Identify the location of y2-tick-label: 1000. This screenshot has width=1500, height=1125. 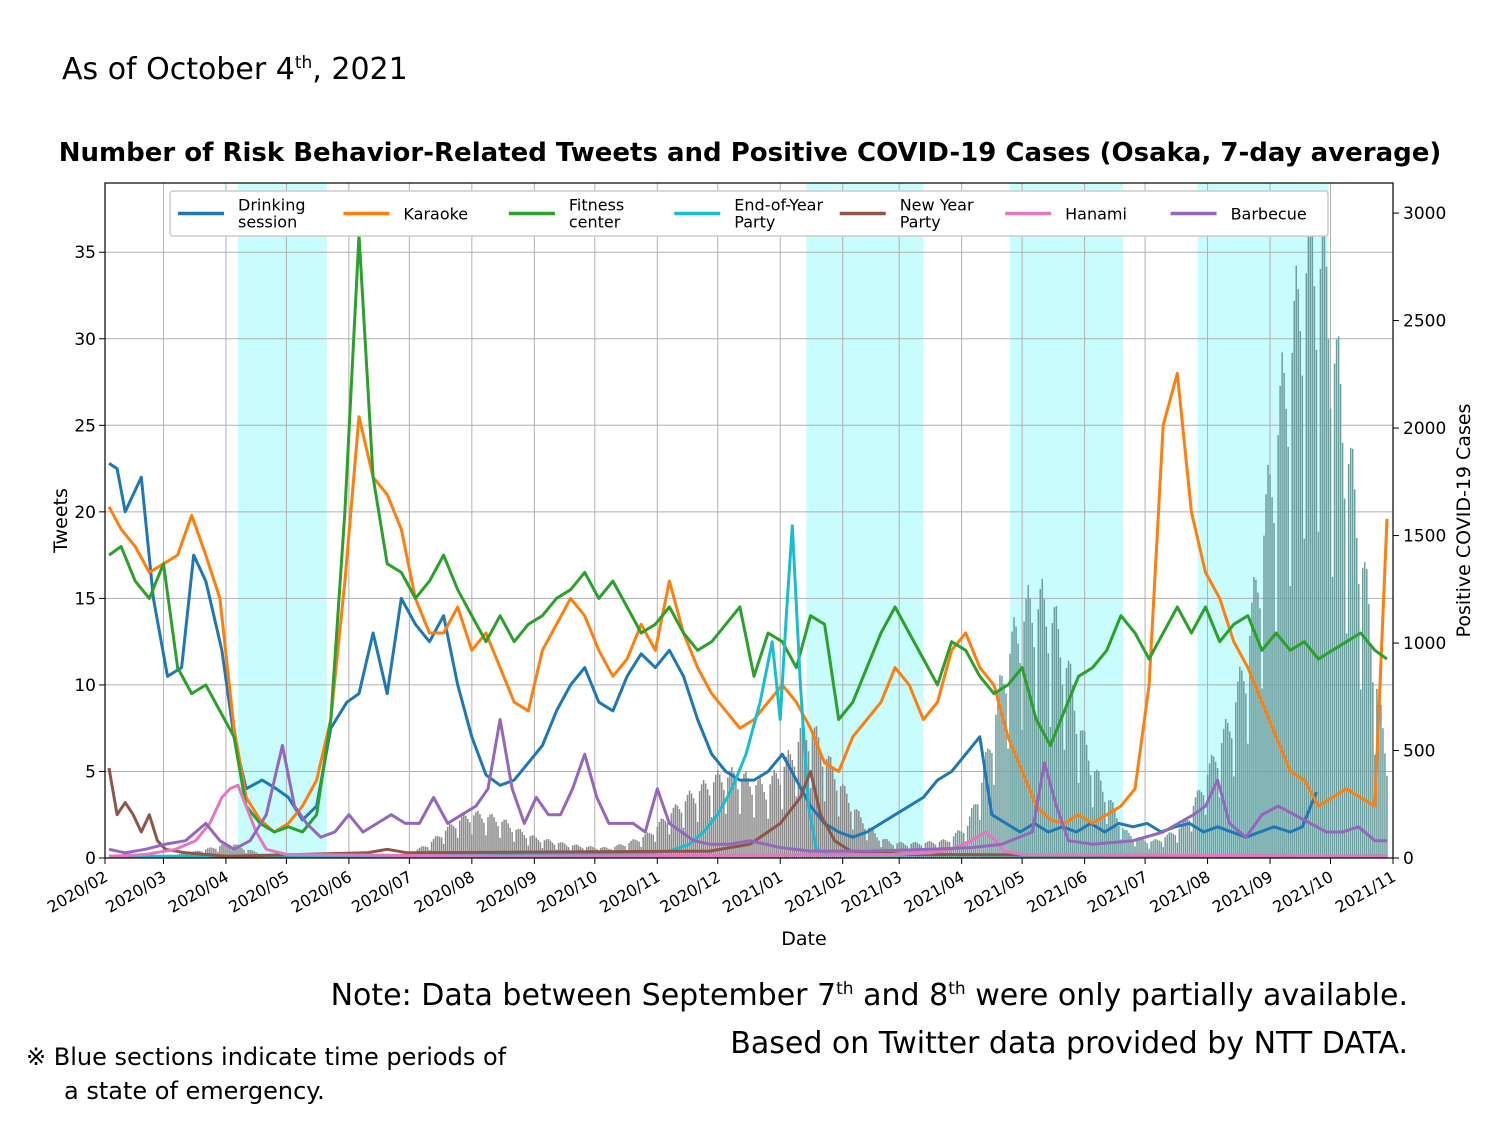
(1424, 644).